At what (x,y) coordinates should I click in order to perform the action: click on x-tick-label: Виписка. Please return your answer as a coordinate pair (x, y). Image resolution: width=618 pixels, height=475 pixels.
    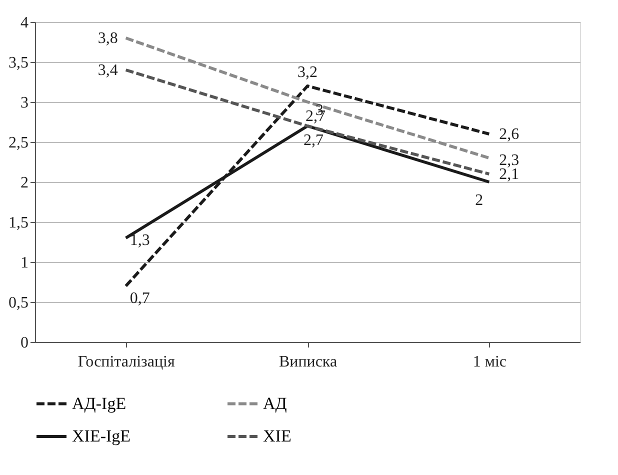
    Looking at the image, I should click on (308, 362).